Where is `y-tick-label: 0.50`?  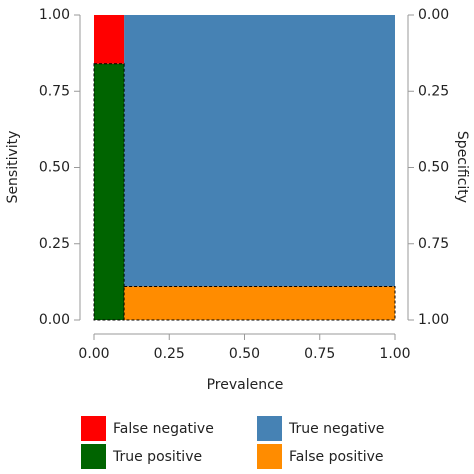
y-tick-label: 0.50 is located at coordinates (54, 168).